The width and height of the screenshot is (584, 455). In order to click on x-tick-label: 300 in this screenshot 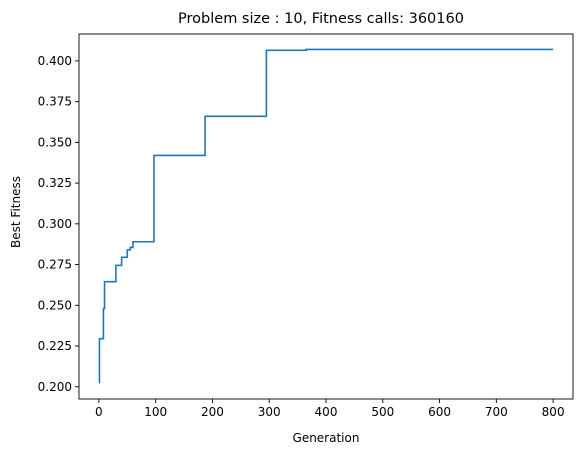, I will do `click(269, 412)`.